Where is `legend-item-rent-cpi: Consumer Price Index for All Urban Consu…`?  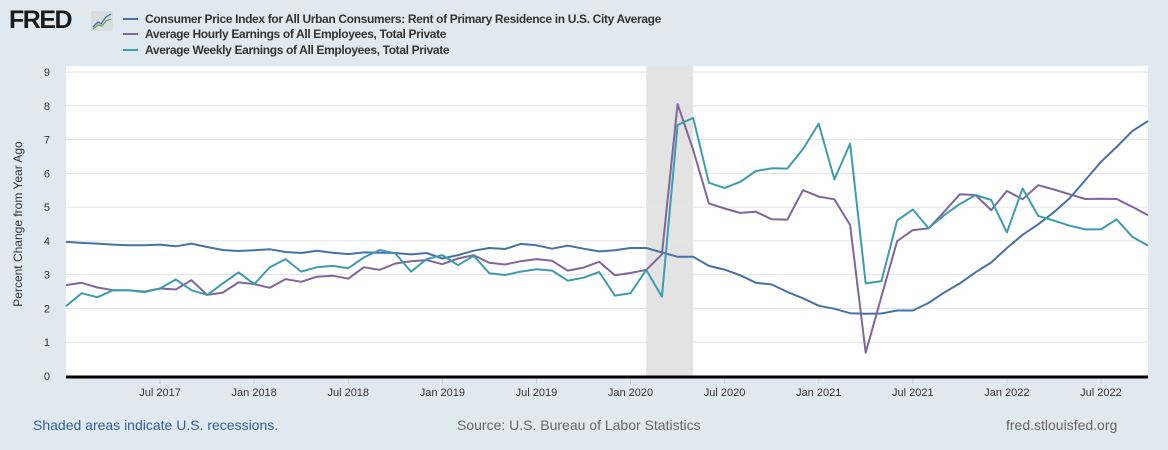 legend-item-rent-cpi: Consumer Price Index for All Urban Consu… is located at coordinates (392, 19).